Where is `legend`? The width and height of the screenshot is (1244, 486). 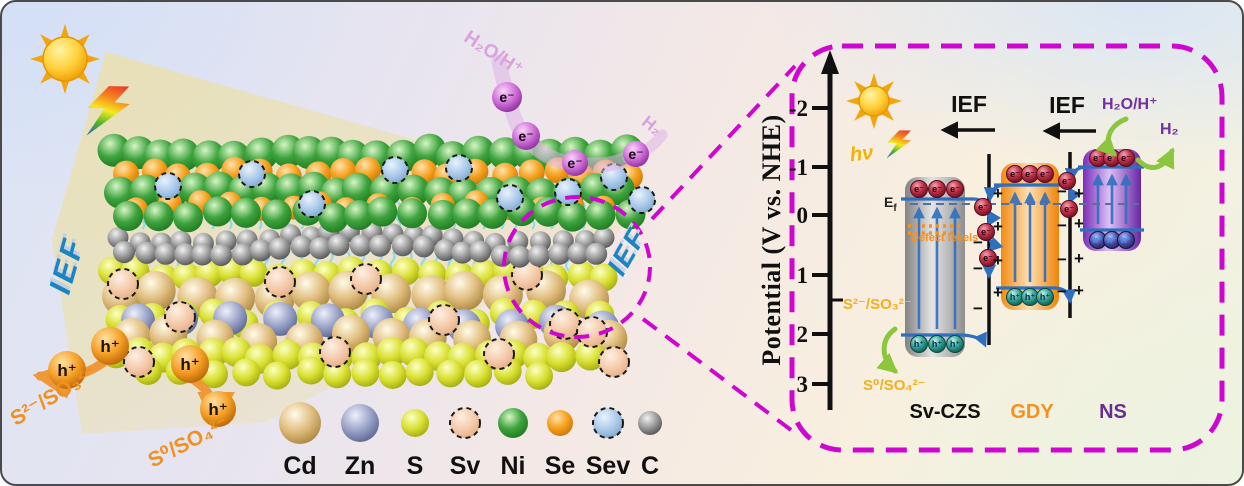
legend is located at coordinates (470, 423).